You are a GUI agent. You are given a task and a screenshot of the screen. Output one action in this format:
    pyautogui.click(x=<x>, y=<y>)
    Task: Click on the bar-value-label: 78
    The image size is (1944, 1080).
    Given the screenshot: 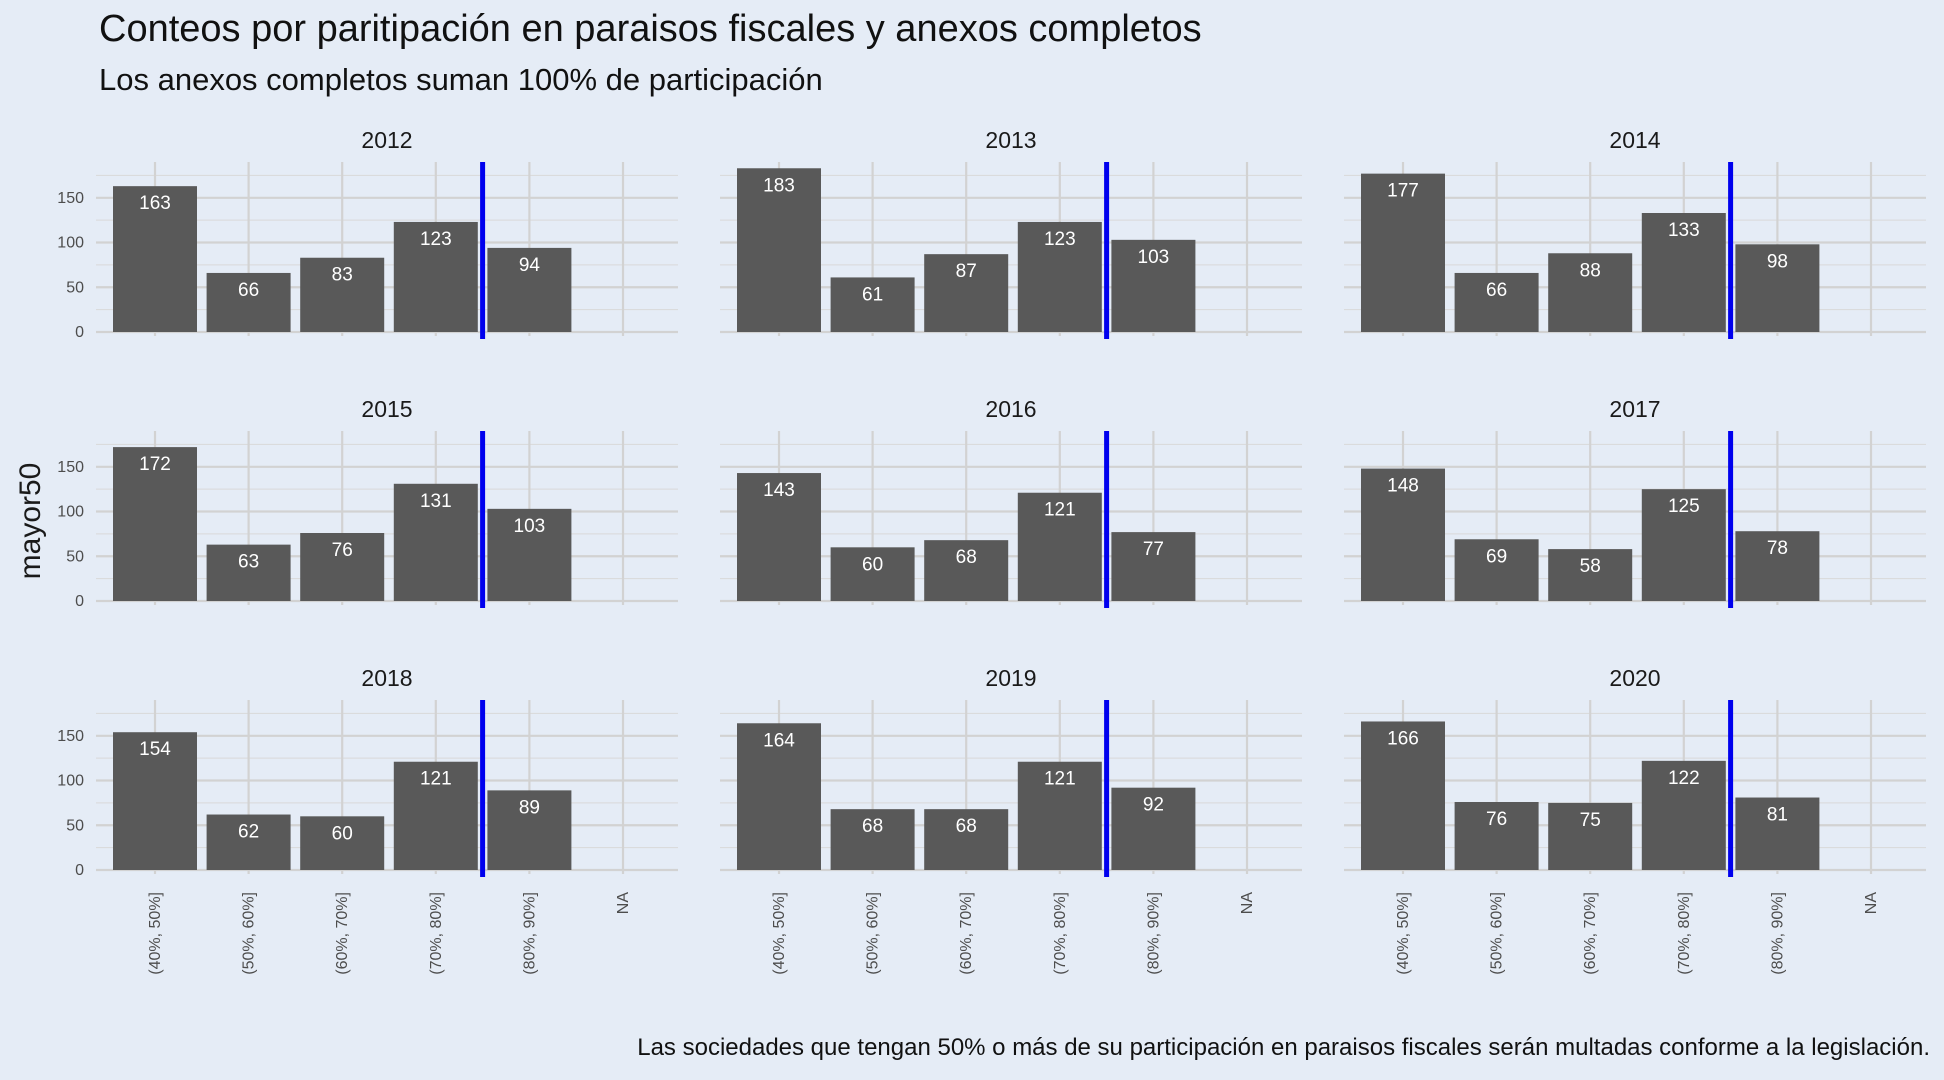 What is the action you would take?
    pyautogui.click(x=1777, y=548)
    